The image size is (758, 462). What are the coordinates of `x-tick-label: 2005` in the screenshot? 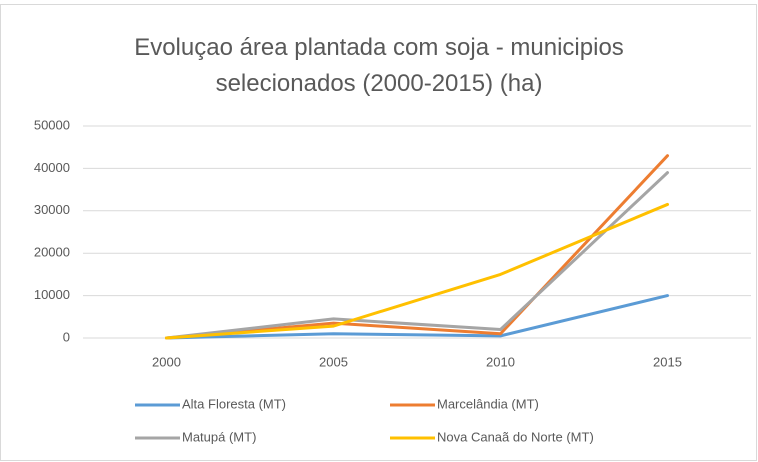 It's located at (333, 361).